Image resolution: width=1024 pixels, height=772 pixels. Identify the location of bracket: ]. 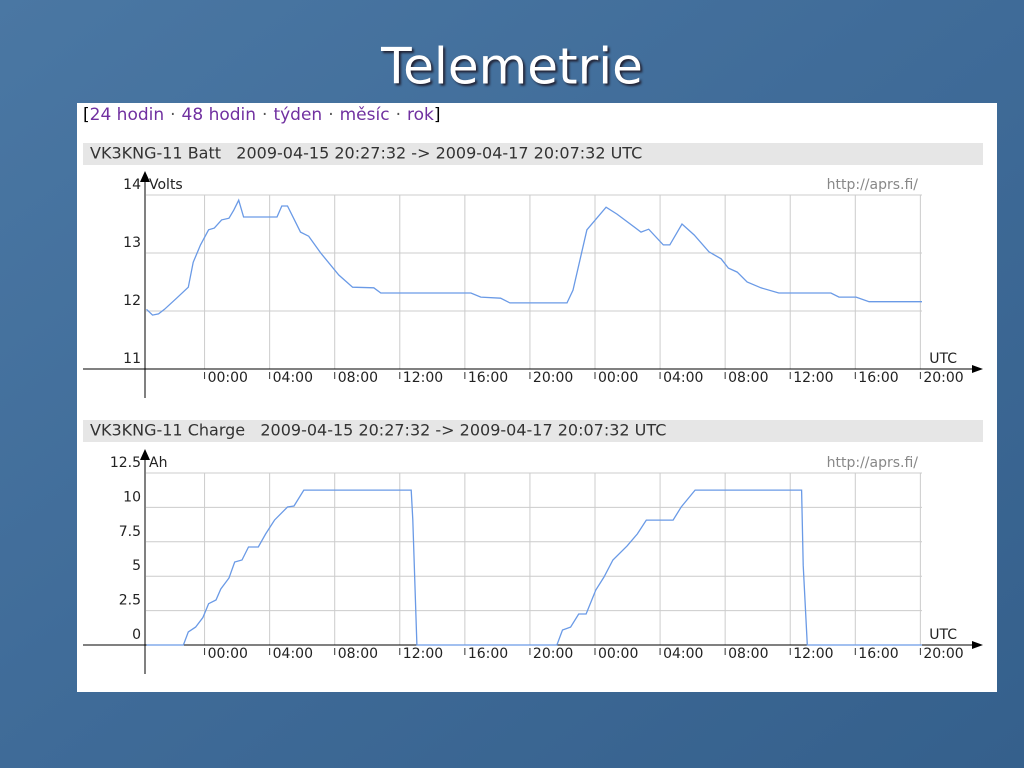
(437, 115).